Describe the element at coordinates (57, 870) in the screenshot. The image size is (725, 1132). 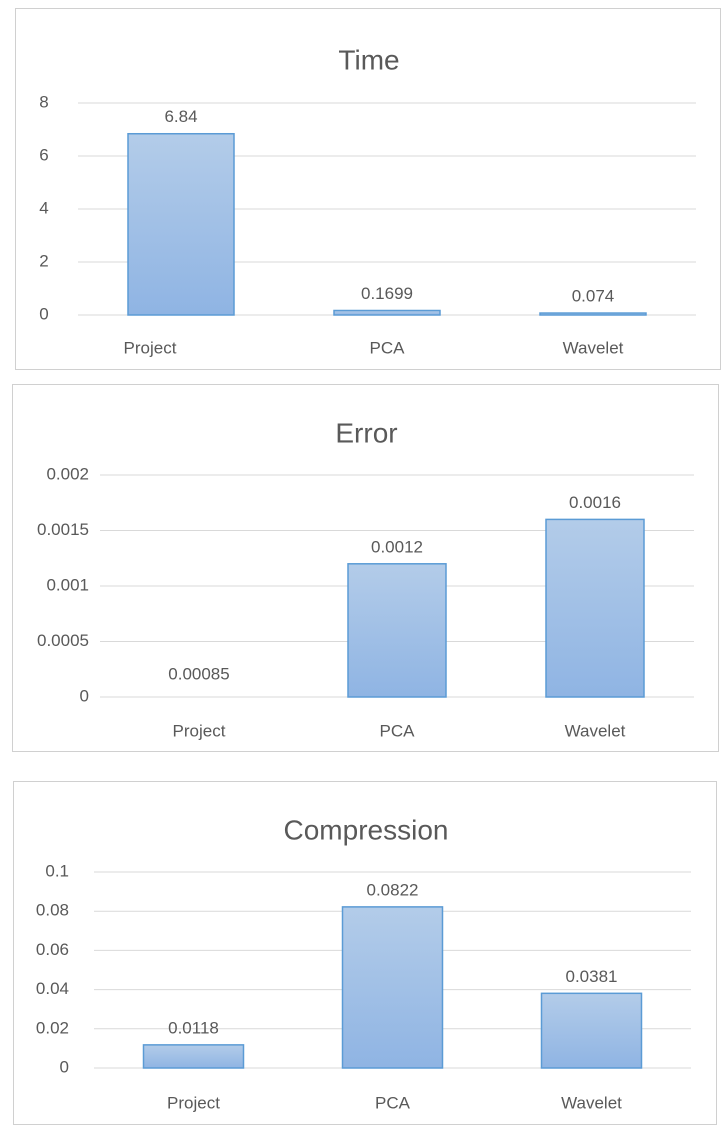
I see `y-tick-label: 0.1` at that location.